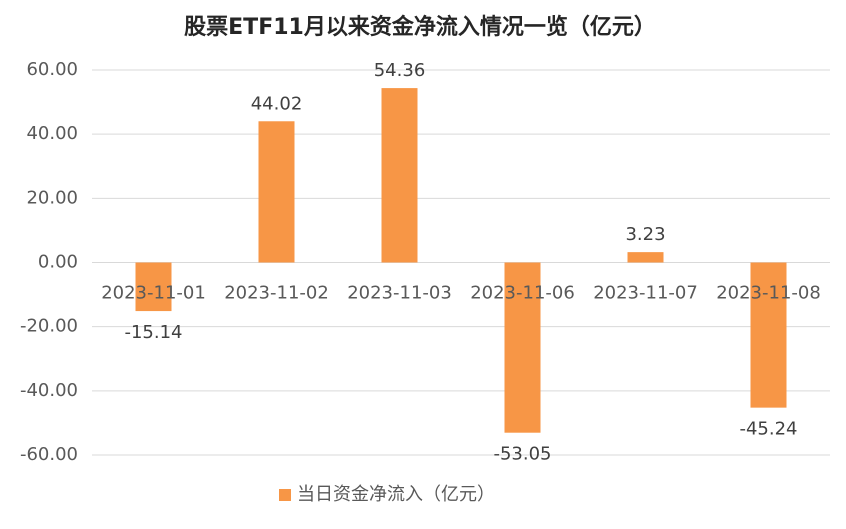  Describe the element at coordinates (645, 234) in the screenshot. I see `data-label: 3.23` at that location.